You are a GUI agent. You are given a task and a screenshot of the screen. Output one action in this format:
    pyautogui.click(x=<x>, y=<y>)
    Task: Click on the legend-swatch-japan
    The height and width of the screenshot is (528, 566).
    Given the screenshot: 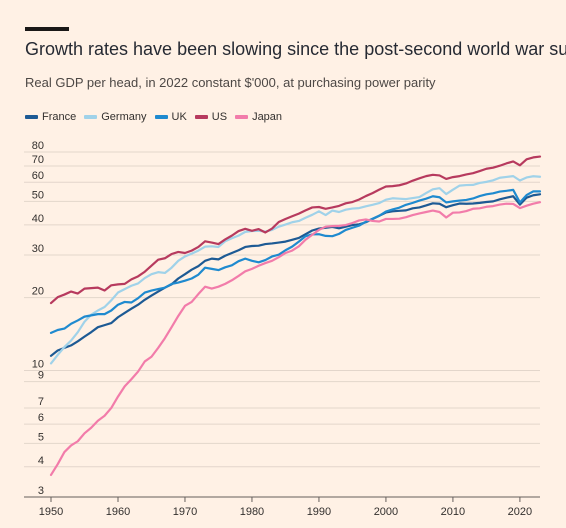 What is the action you would take?
    pyautogui.click(x=242, y=117)
    